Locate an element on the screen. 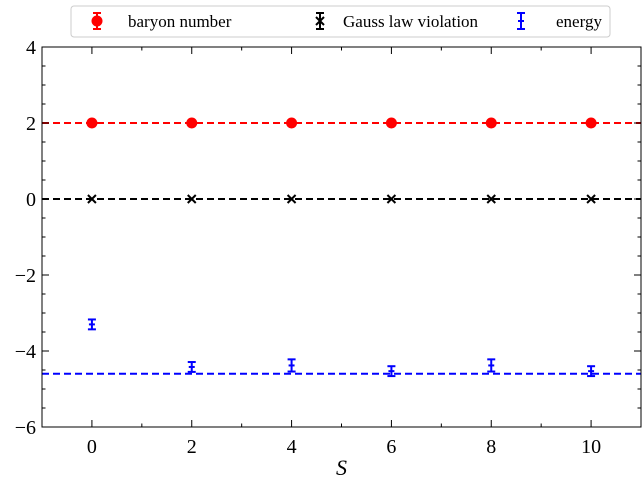  x-tick-label: 8 is located at coordinates (491, 447).